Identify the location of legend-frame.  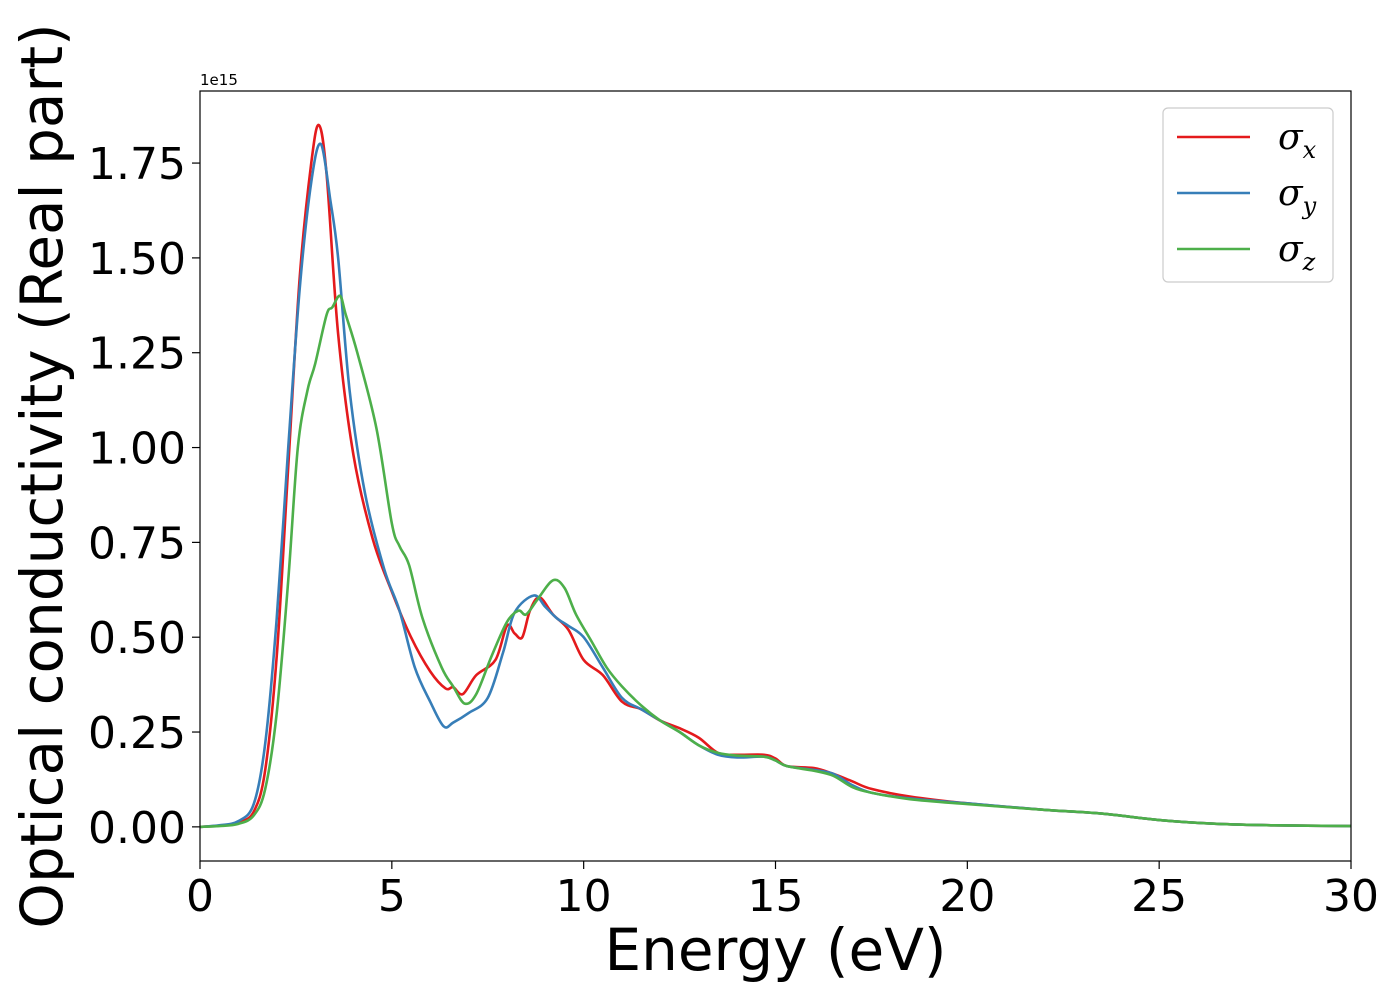
(1248, 195).